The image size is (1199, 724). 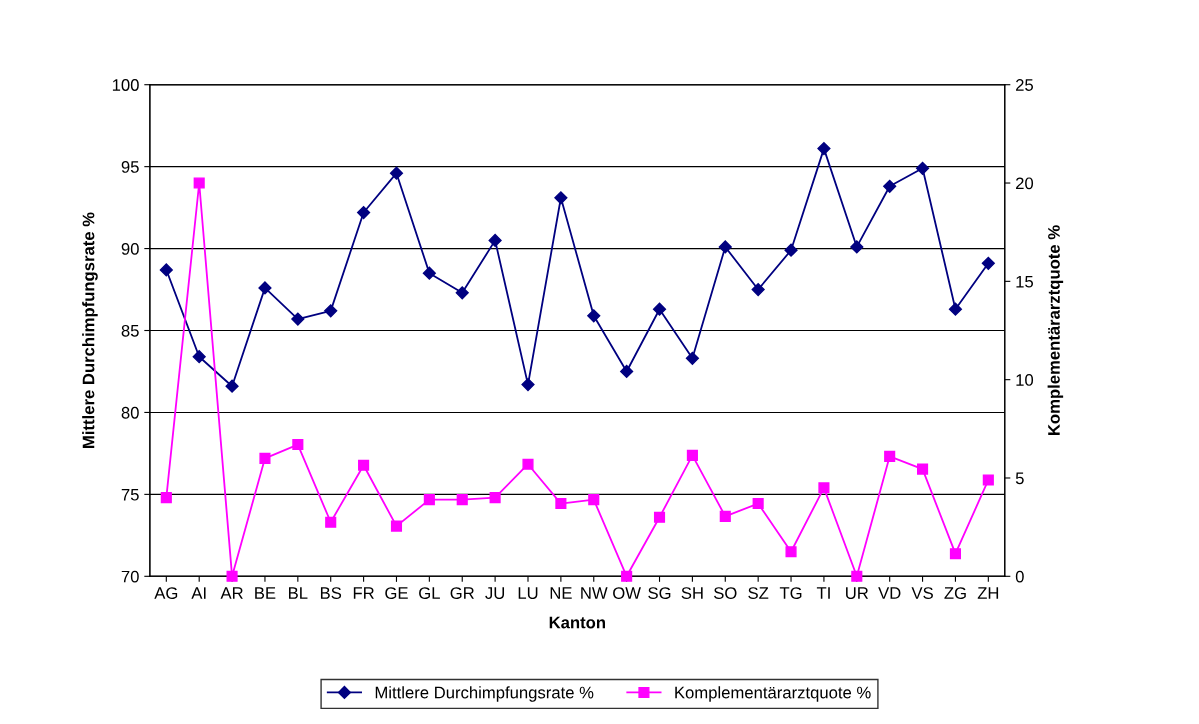 What do you see at coordinates (1025, 85) in the screenshot?
I see `y2-tick-label: 25` at bounding box center [1025, 85].